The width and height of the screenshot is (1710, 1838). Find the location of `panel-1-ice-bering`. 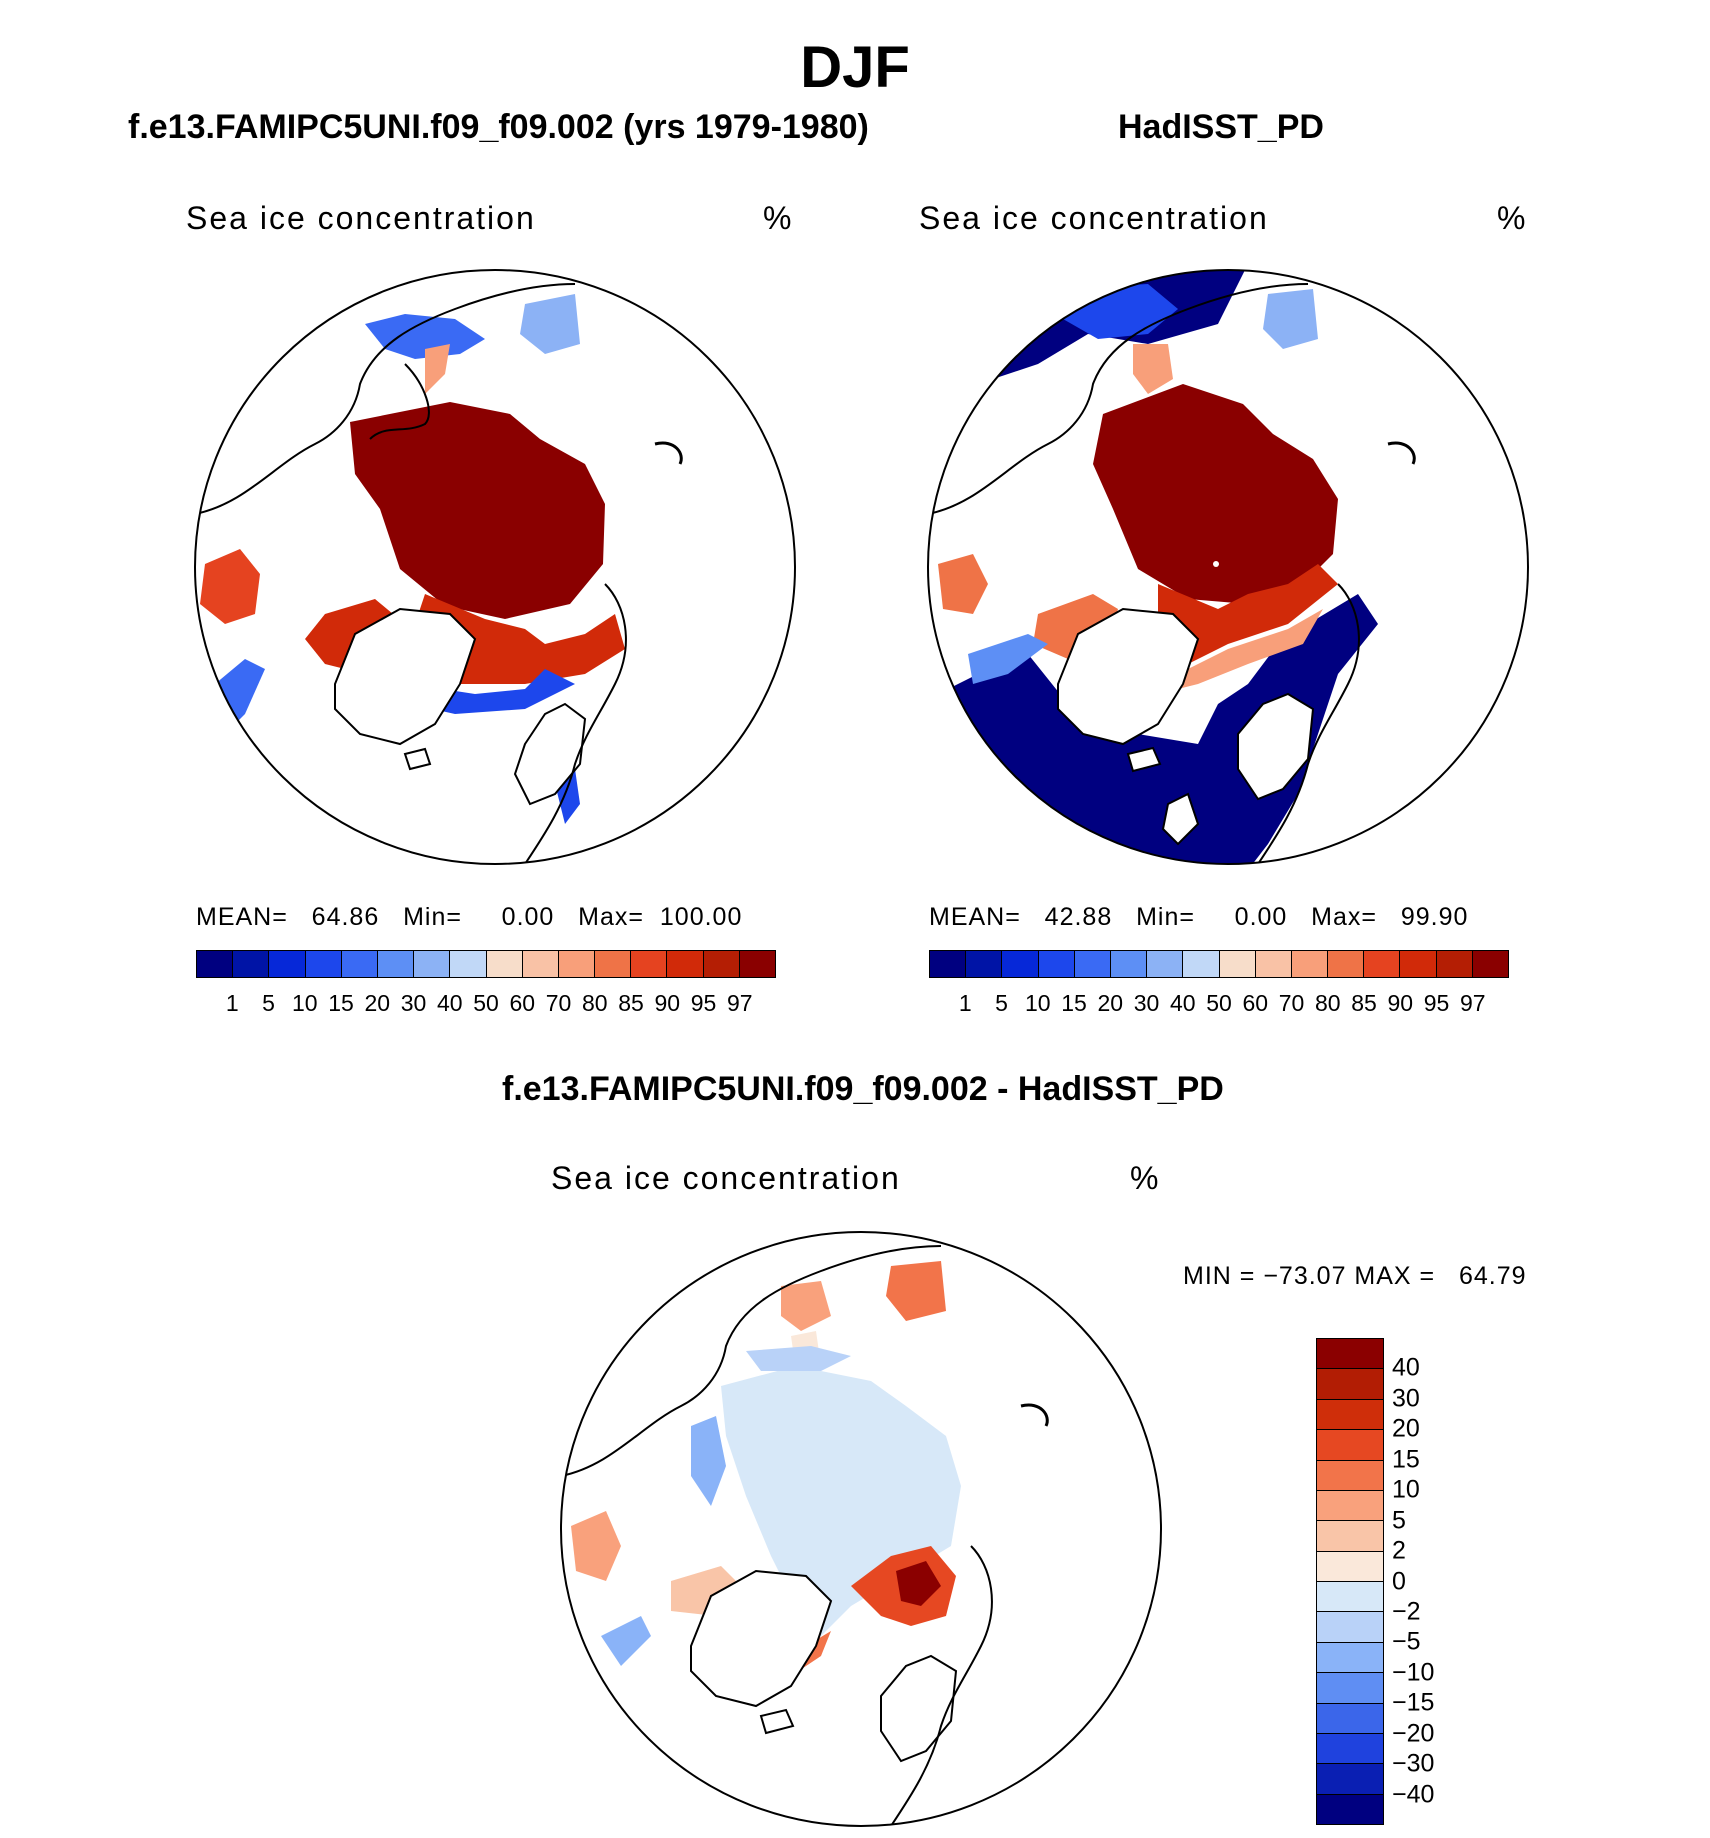

panel-1-ice-bering is located at coordinates (437, 369).